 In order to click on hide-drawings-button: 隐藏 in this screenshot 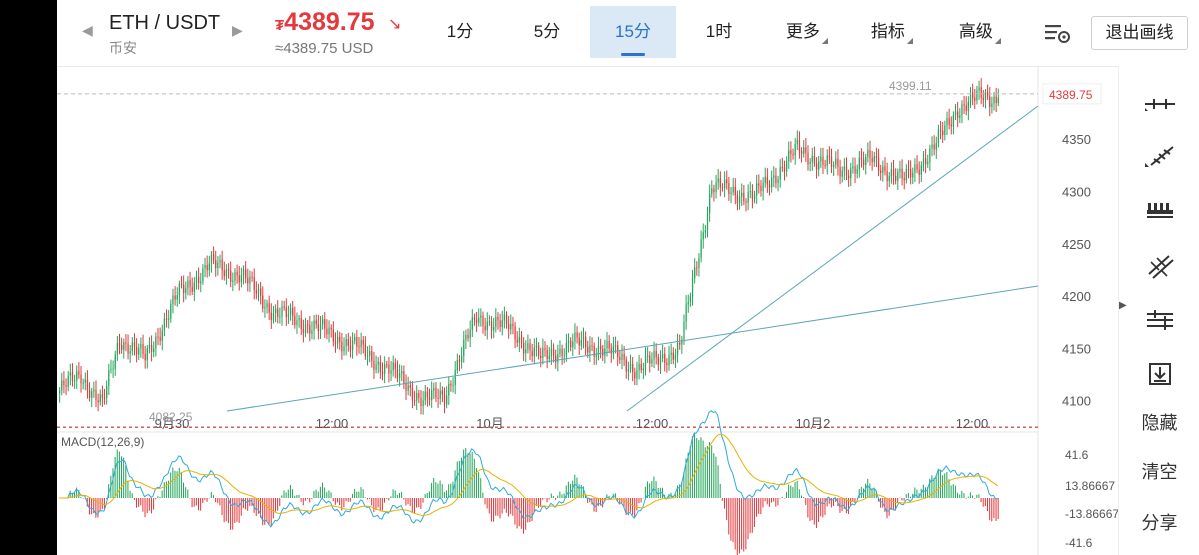, I will do `click(1159, 423)`.